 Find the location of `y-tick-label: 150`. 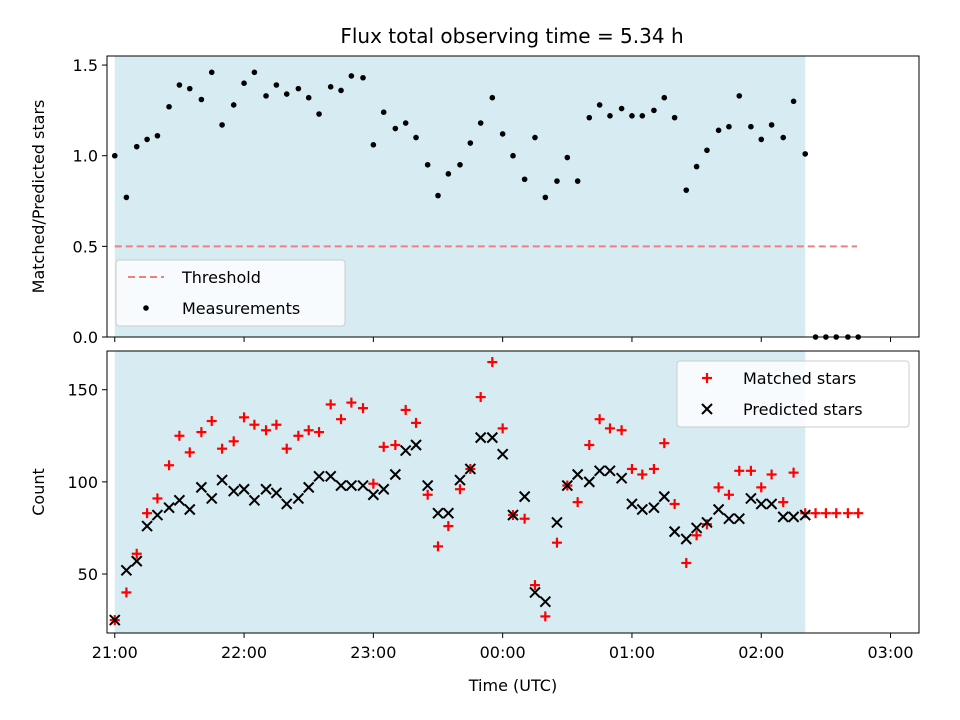

y-tick-label: 150 is located at coordinates (82, 390).